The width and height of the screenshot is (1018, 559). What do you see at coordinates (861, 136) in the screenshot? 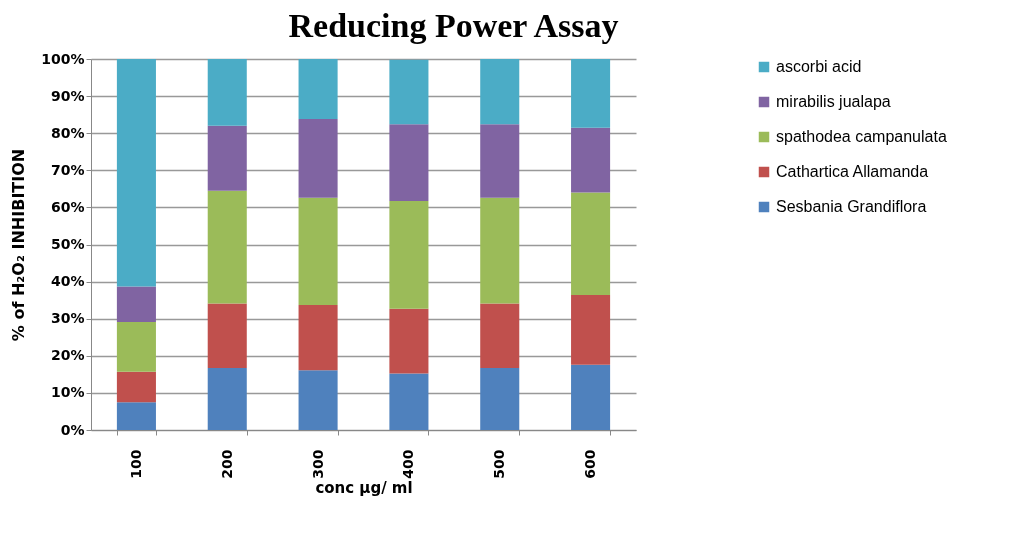
I see `legend-label: spathodea campanulata` at bounding box center [861, 136].